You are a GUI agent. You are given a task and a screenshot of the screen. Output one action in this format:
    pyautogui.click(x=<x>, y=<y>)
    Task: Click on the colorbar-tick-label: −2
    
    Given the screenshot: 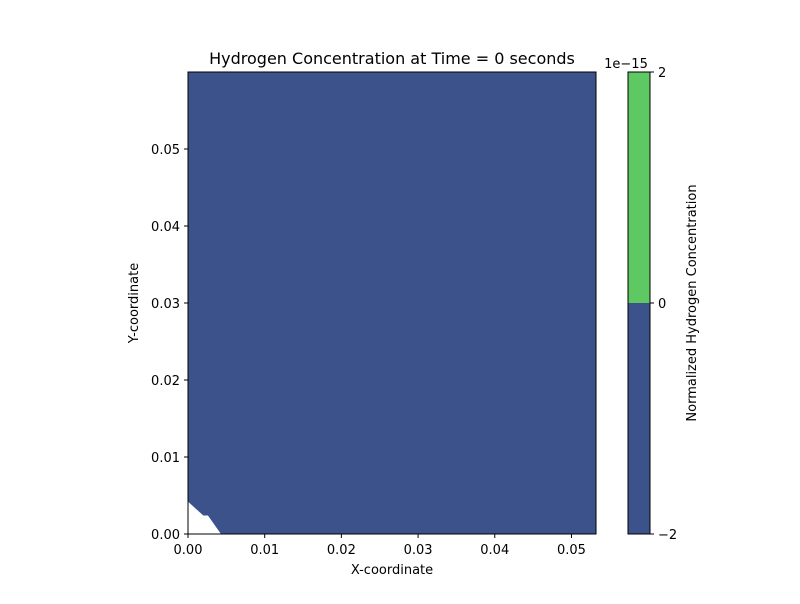 What is the action you would take?
    pyautogui.click(x=667, y=535)
    